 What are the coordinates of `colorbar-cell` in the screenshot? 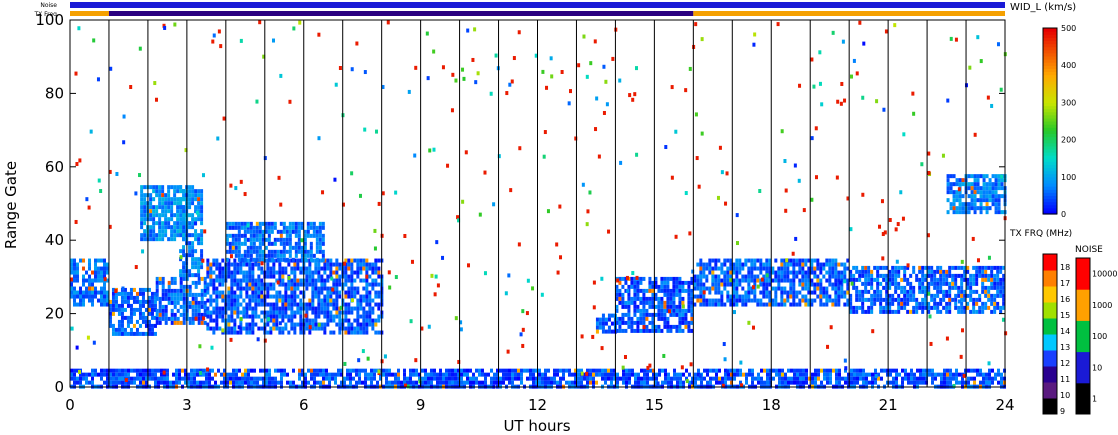 It's located at (1083, 305).